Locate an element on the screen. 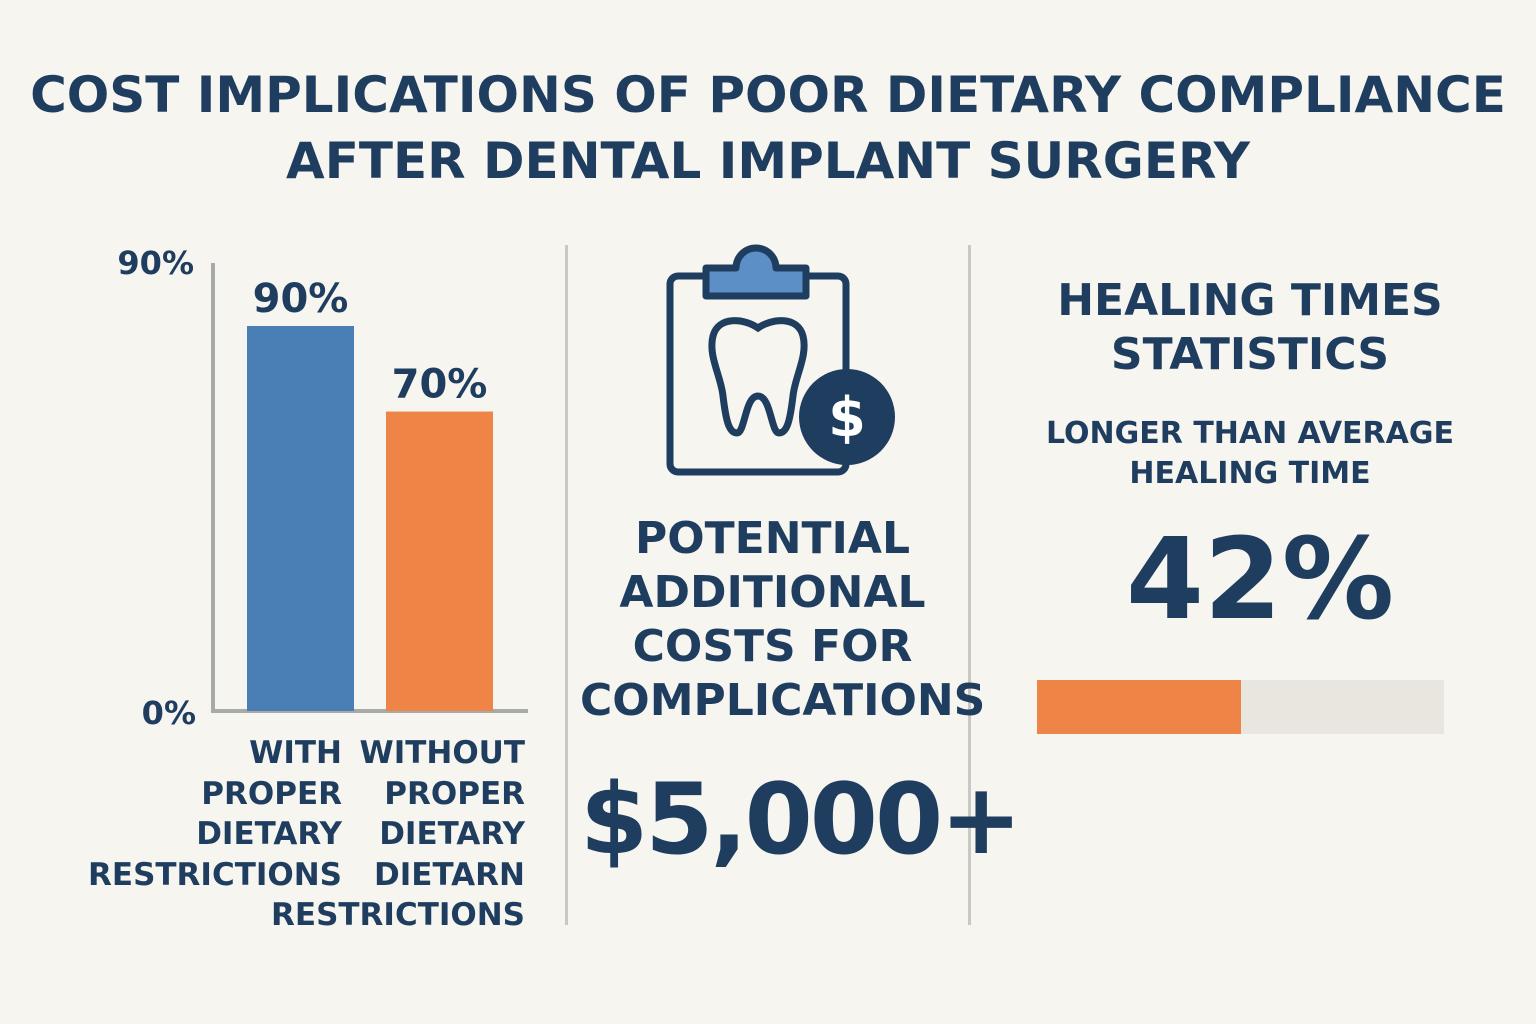 Image resolution: width=1536 pixels, height=1024 pixels. bar-chart: 0% 90% 90% 70% is located at coordinates (322, 487).